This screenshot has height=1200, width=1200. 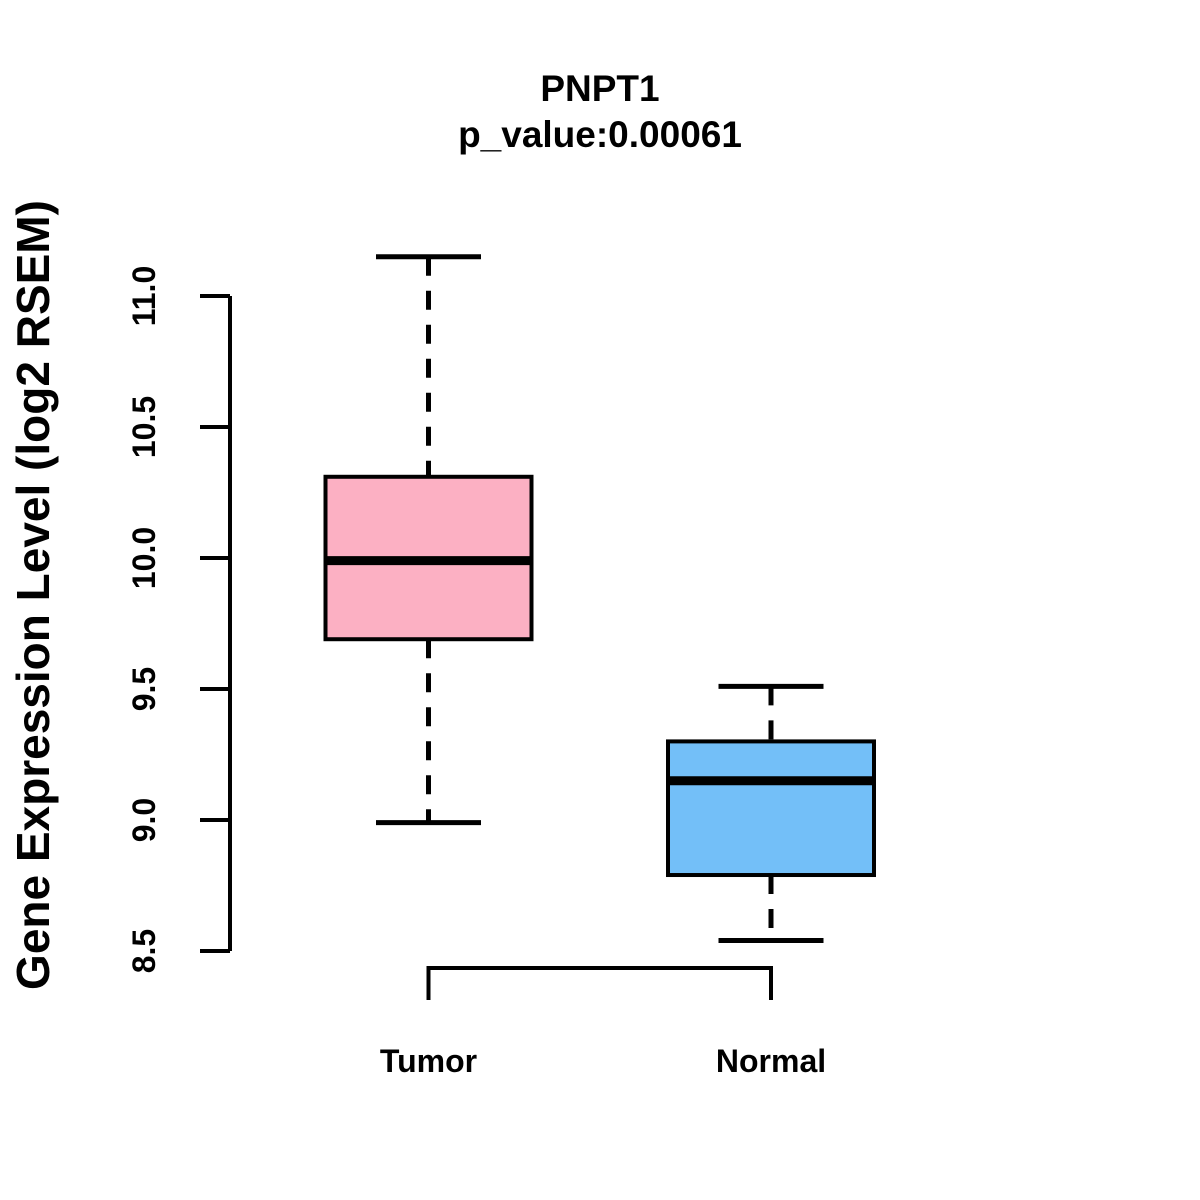 I want to click on y-axis-tick-label: 11.0, so click(x=144, y=296).